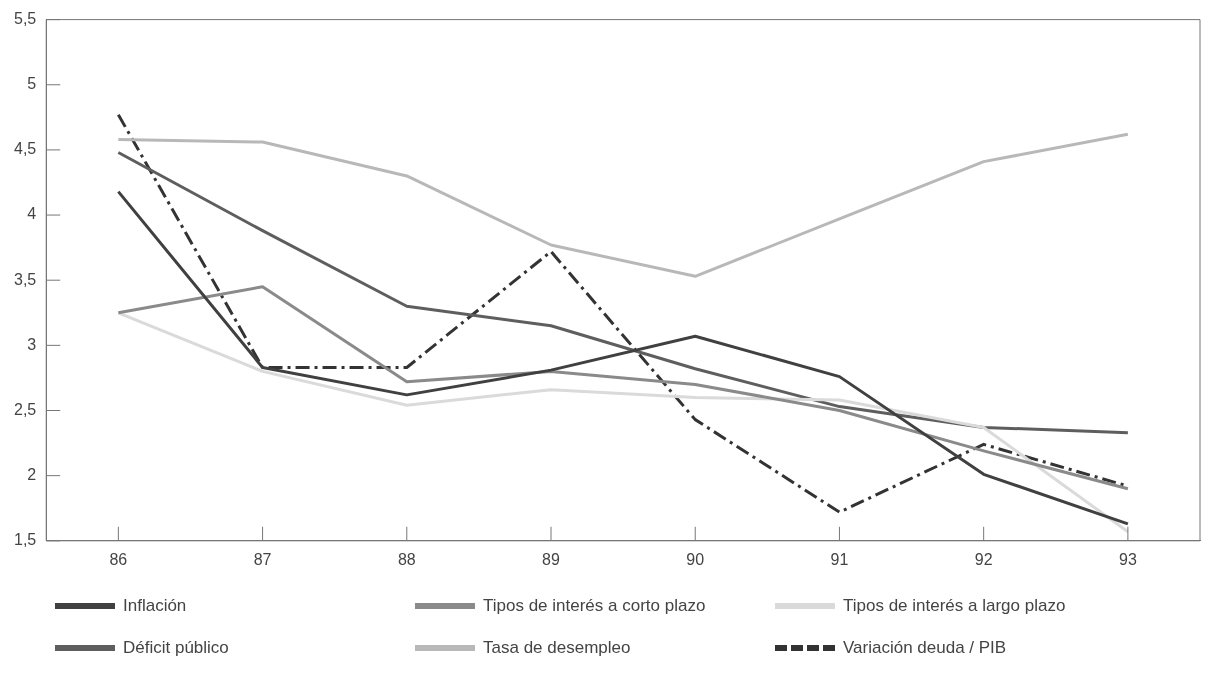  I want to click on y-tick-label: 5, so click(32, 84).